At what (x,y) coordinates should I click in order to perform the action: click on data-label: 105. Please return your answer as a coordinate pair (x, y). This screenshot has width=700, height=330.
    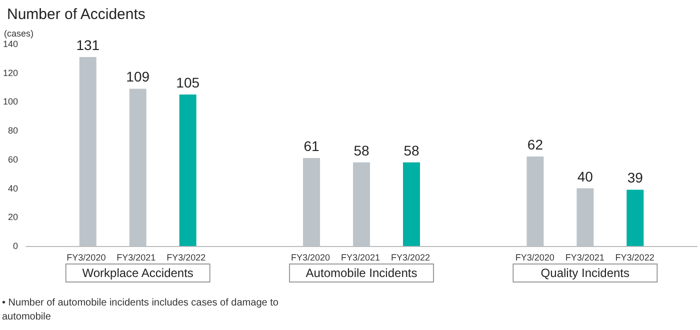
    Looking at the image, I should click on (188, 82).